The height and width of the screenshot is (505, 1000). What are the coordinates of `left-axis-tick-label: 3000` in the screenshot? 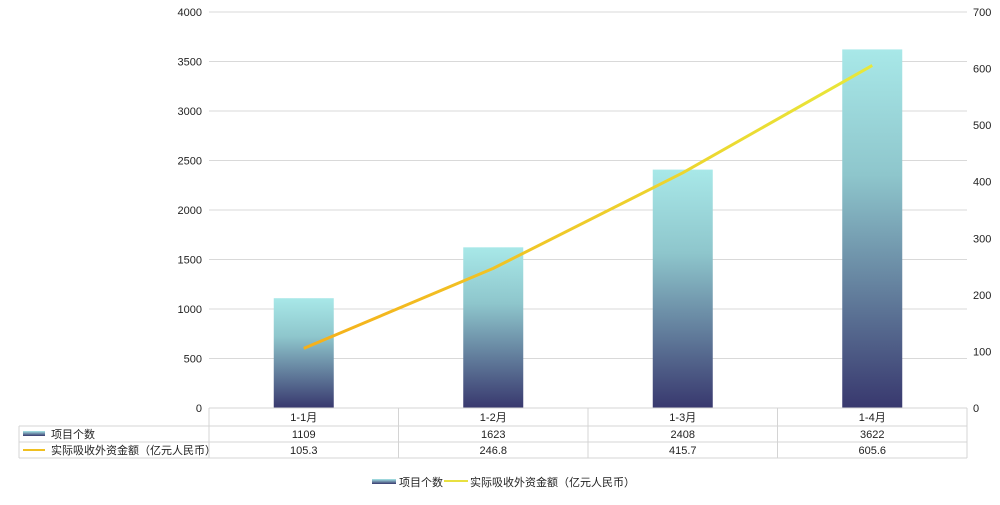 It's located at (190, 112).